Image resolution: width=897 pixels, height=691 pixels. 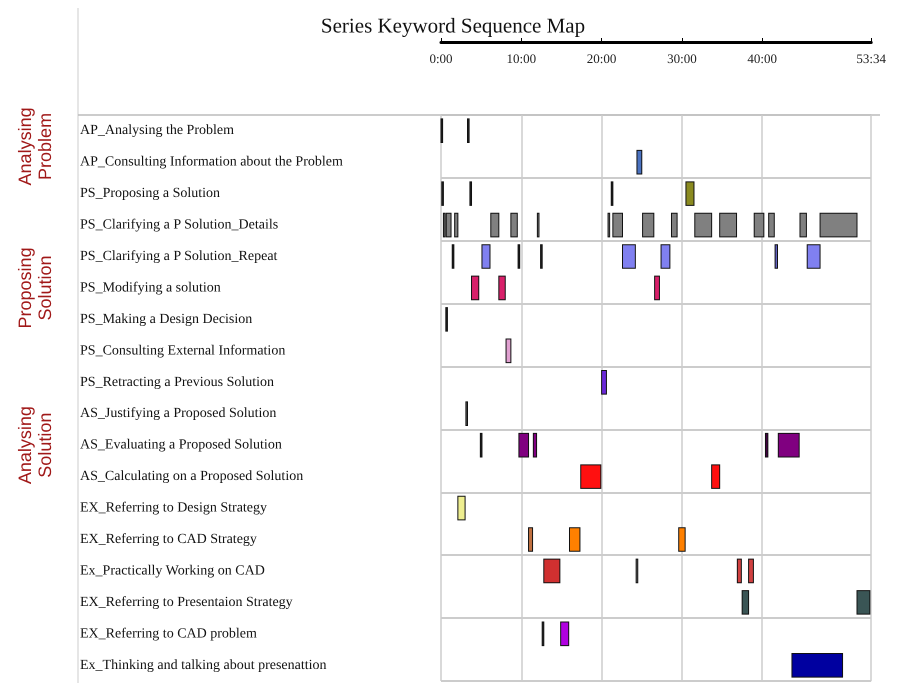 What do you see at coordinates (211, 162) in the screenshot?
I see `y-tick-label: AP_Consulting Information about the Problem` at bounding box center [211, 162].